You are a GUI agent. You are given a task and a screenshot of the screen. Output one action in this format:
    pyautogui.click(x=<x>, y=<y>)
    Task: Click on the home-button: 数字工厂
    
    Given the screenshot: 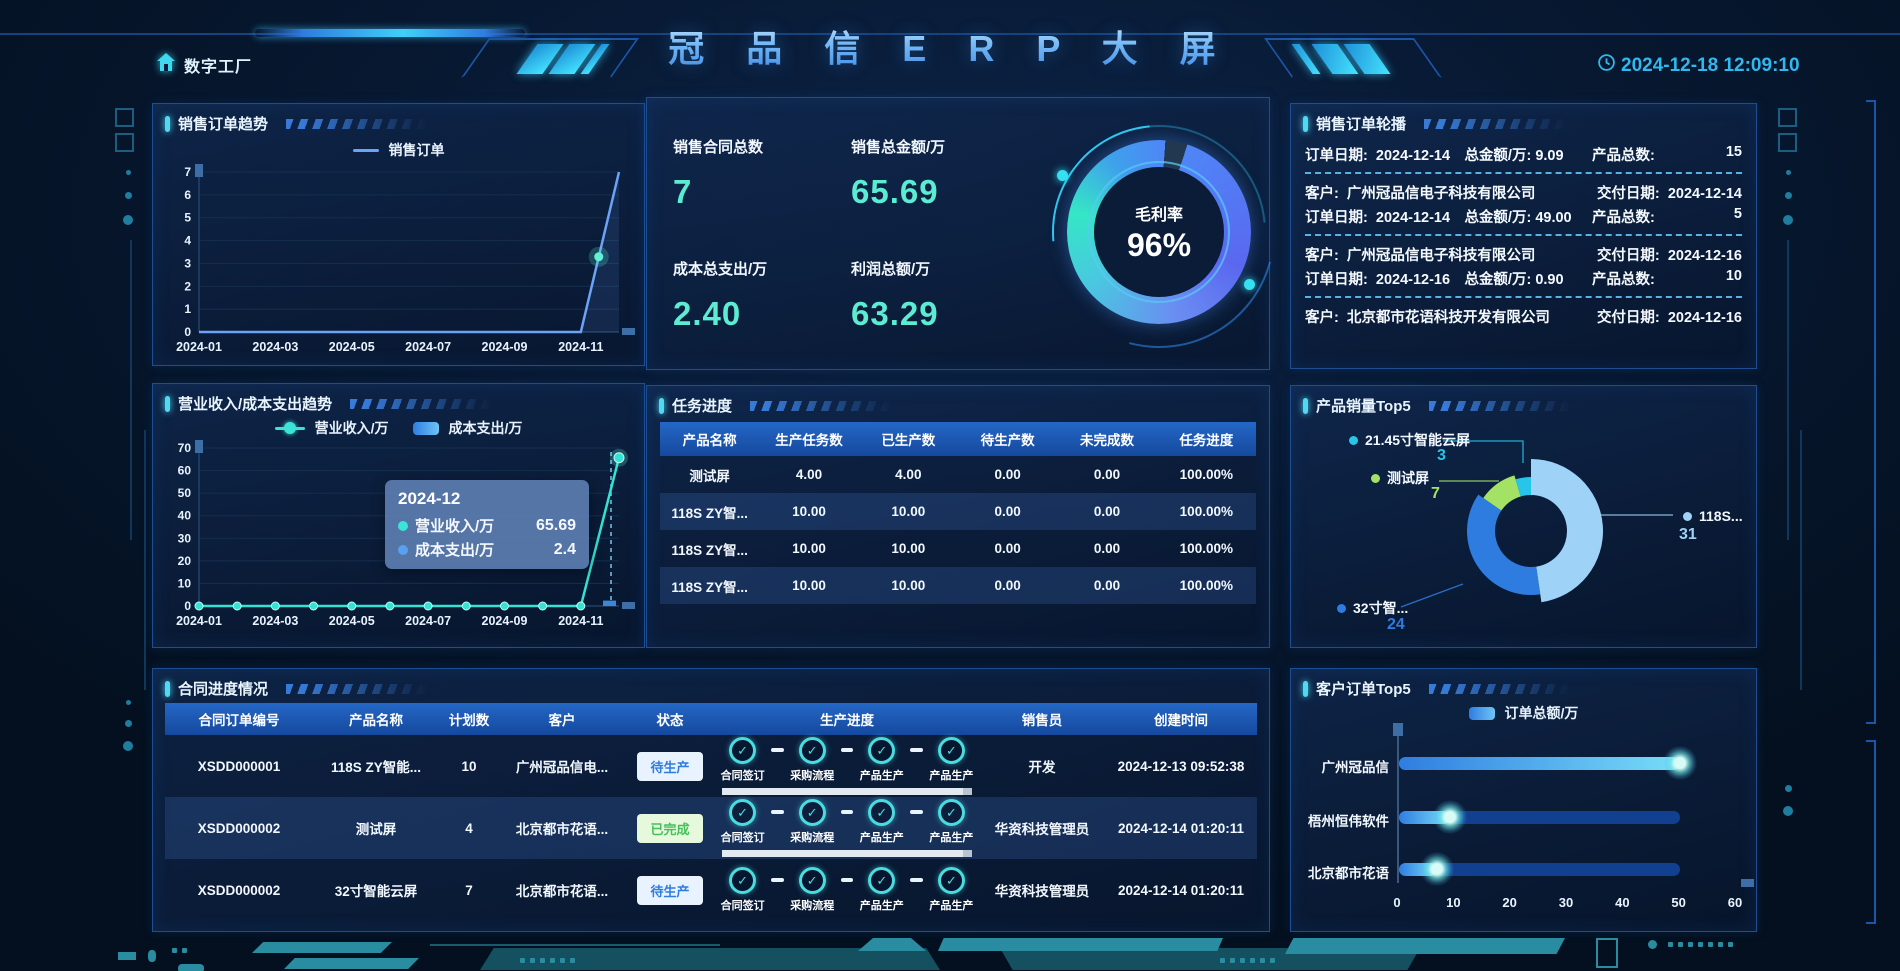 What is the action you would take?
    pyautogui.click(x=204, y=64)
    